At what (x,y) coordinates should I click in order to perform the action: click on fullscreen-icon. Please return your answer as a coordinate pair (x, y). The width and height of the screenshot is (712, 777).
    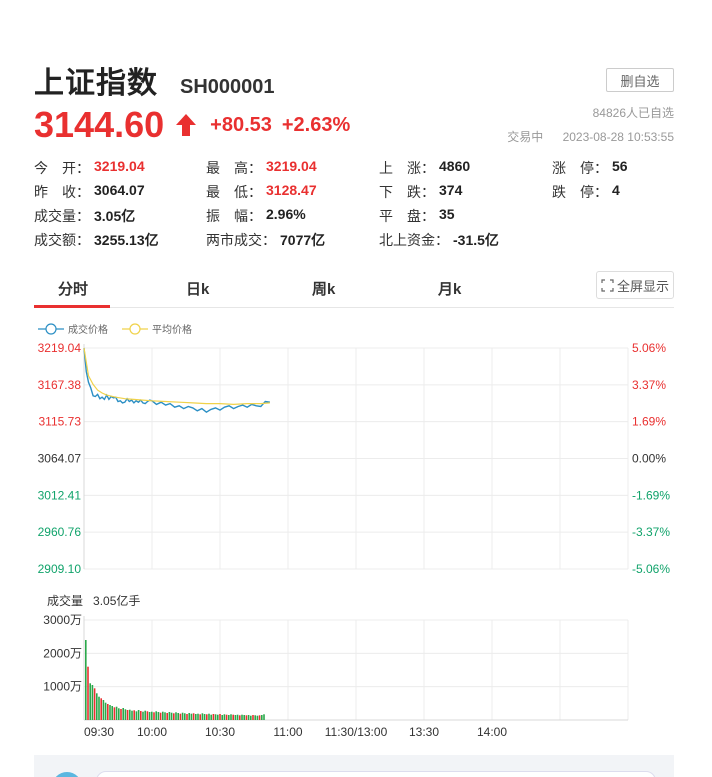
    Looking at the image, I should click on (607, 285).